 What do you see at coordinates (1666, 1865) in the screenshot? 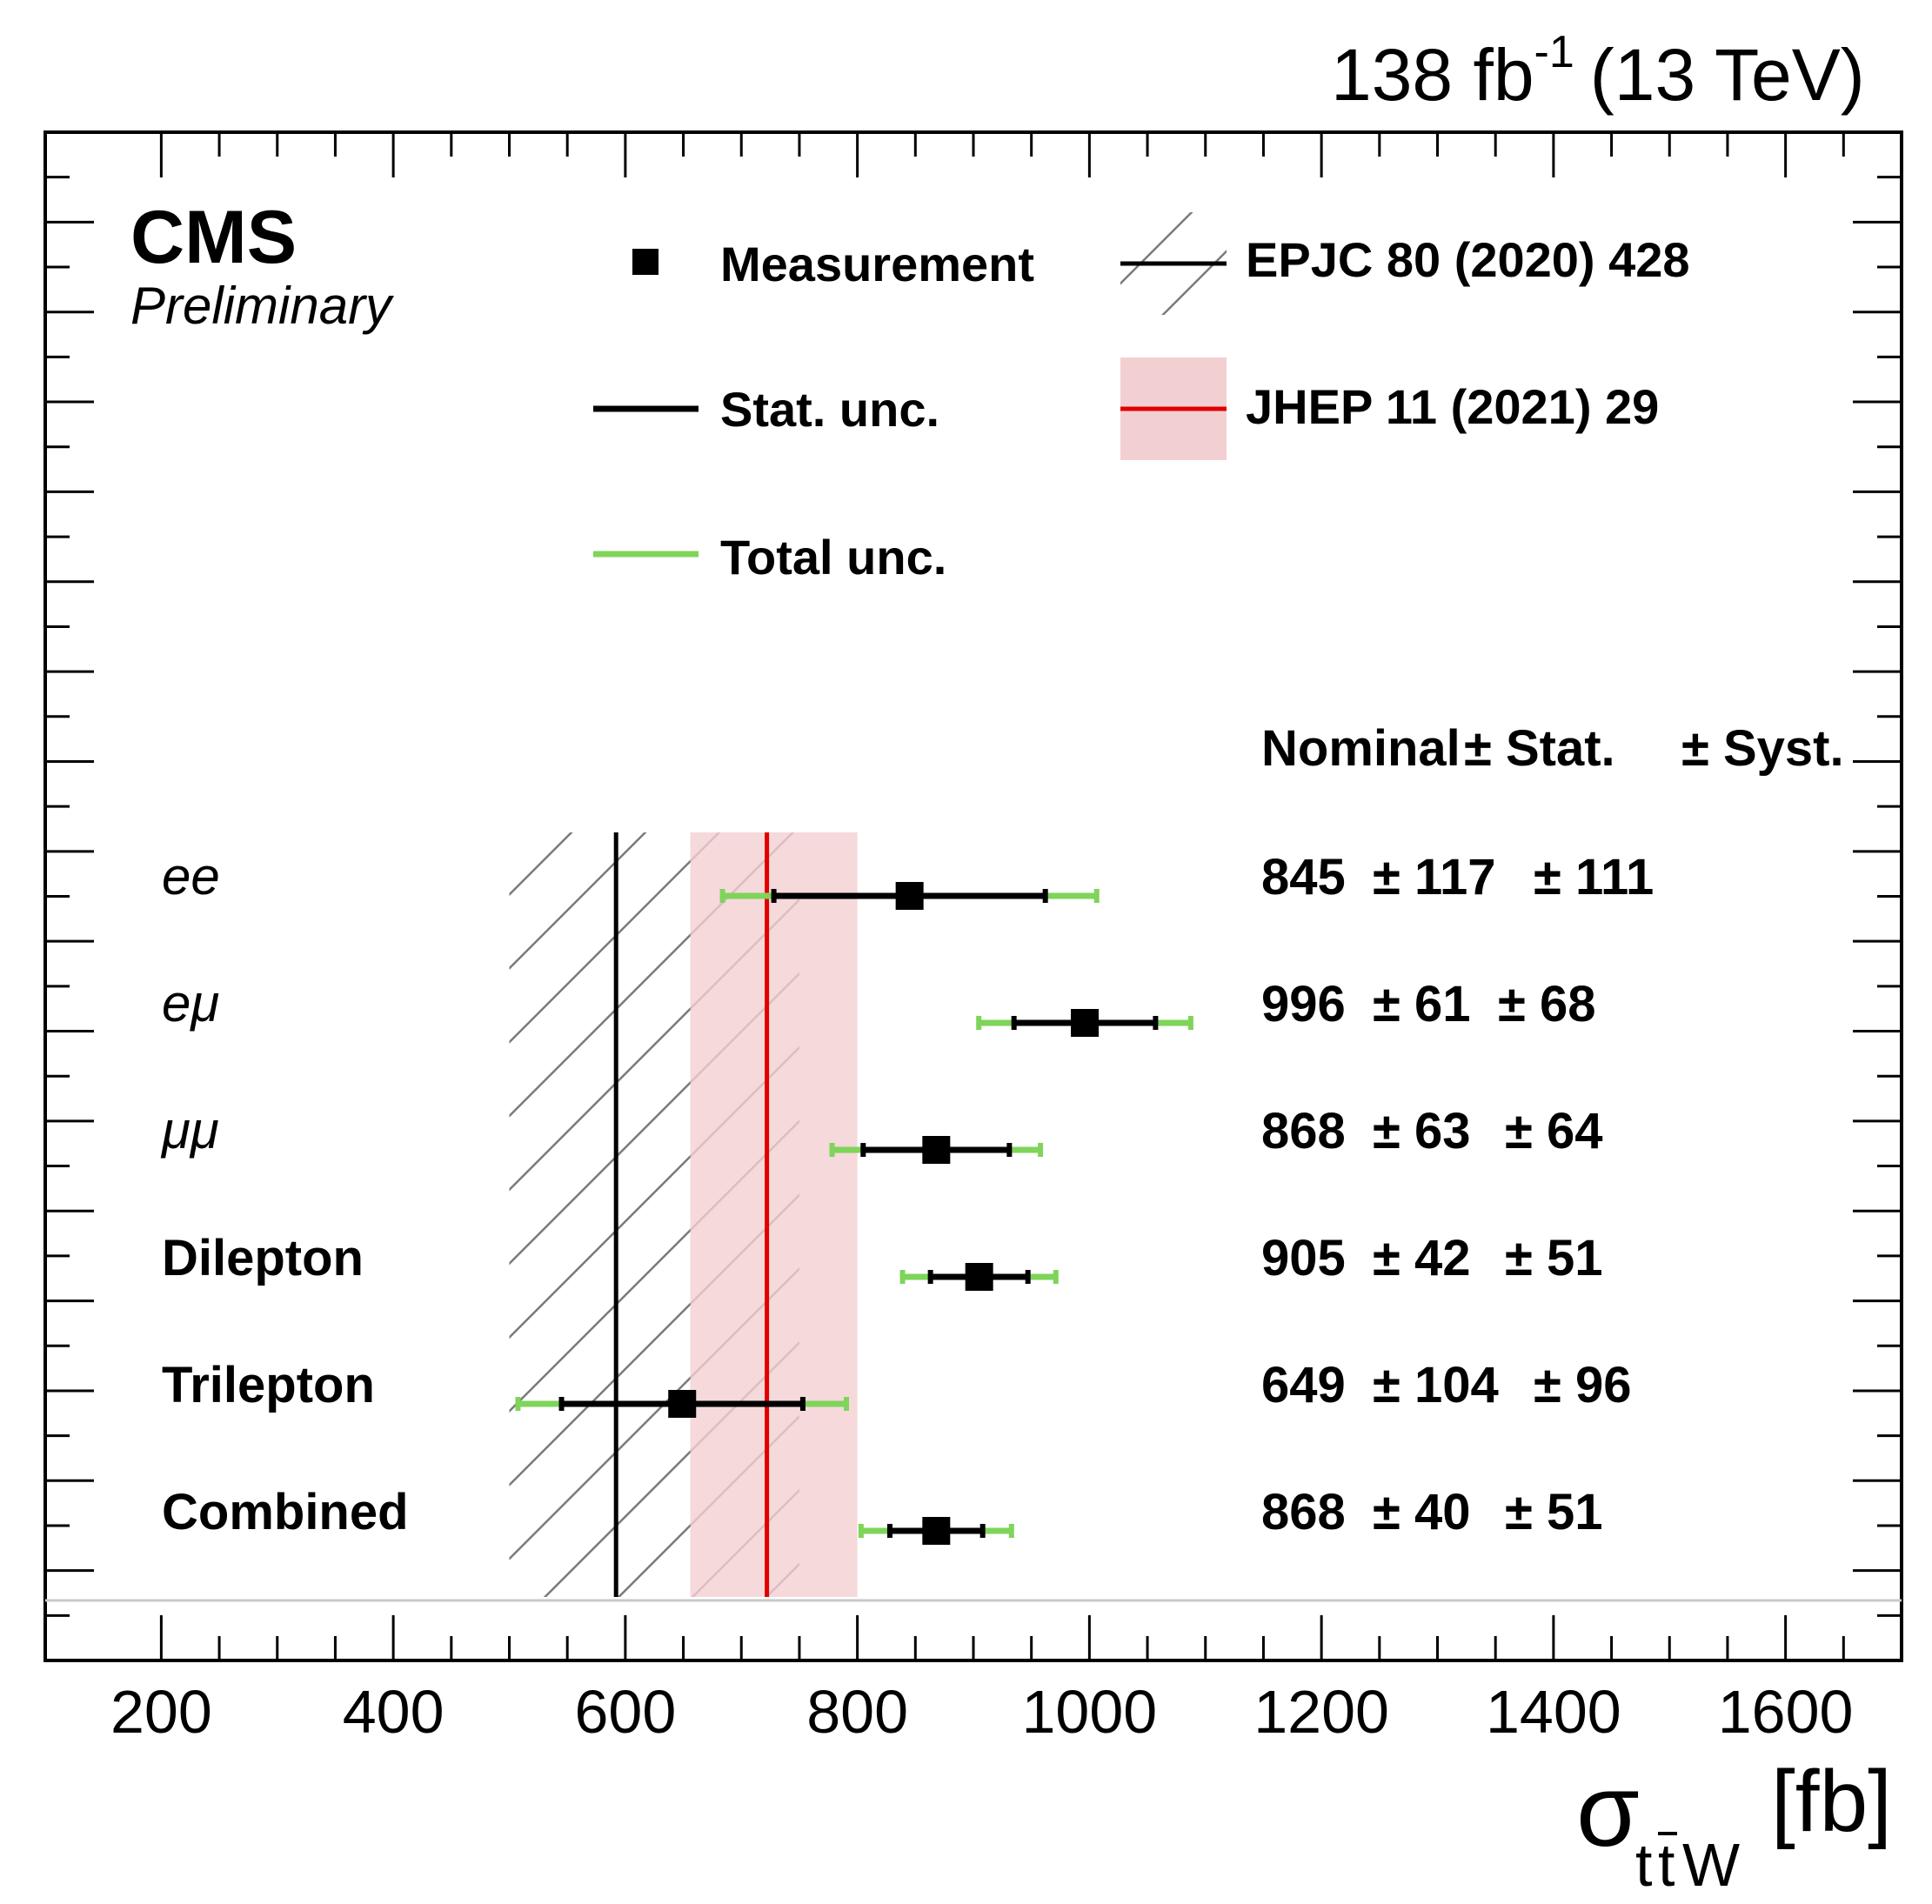
I see `x-axis-title-sub-t2: t` at bounding box center [1666, 1865].